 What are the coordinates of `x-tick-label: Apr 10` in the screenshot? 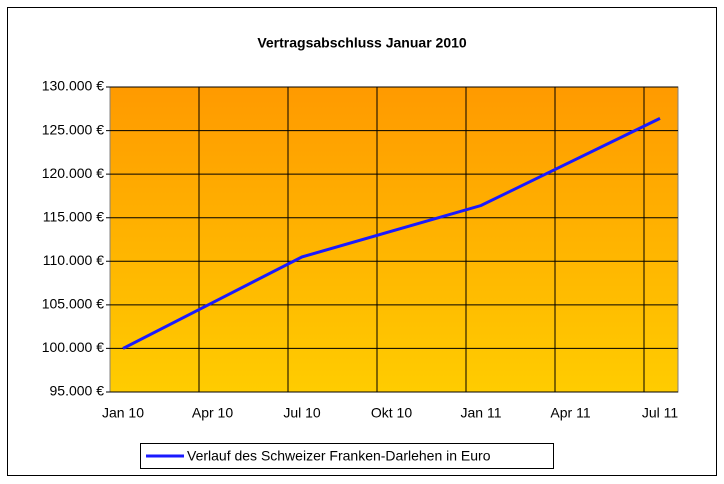 It's located at (212, 413).